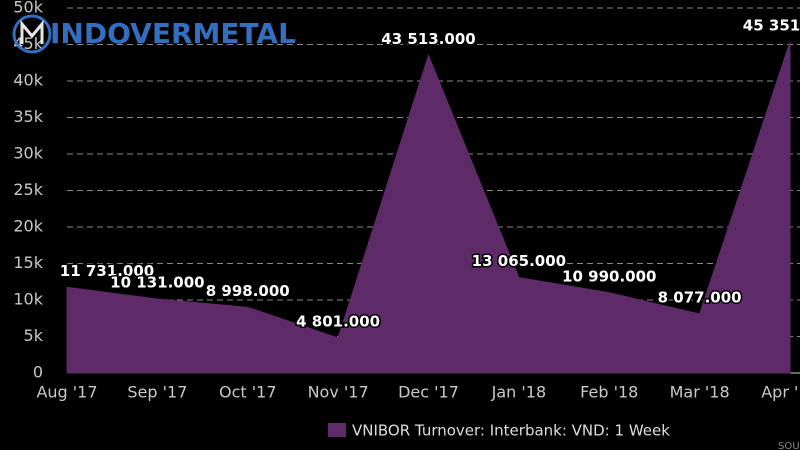 The image size is (800, 450). What do you see at coordinates (28, 80) in the screenshot?
I see `y-tick-label: 40k` at bounding box center [28, 80].